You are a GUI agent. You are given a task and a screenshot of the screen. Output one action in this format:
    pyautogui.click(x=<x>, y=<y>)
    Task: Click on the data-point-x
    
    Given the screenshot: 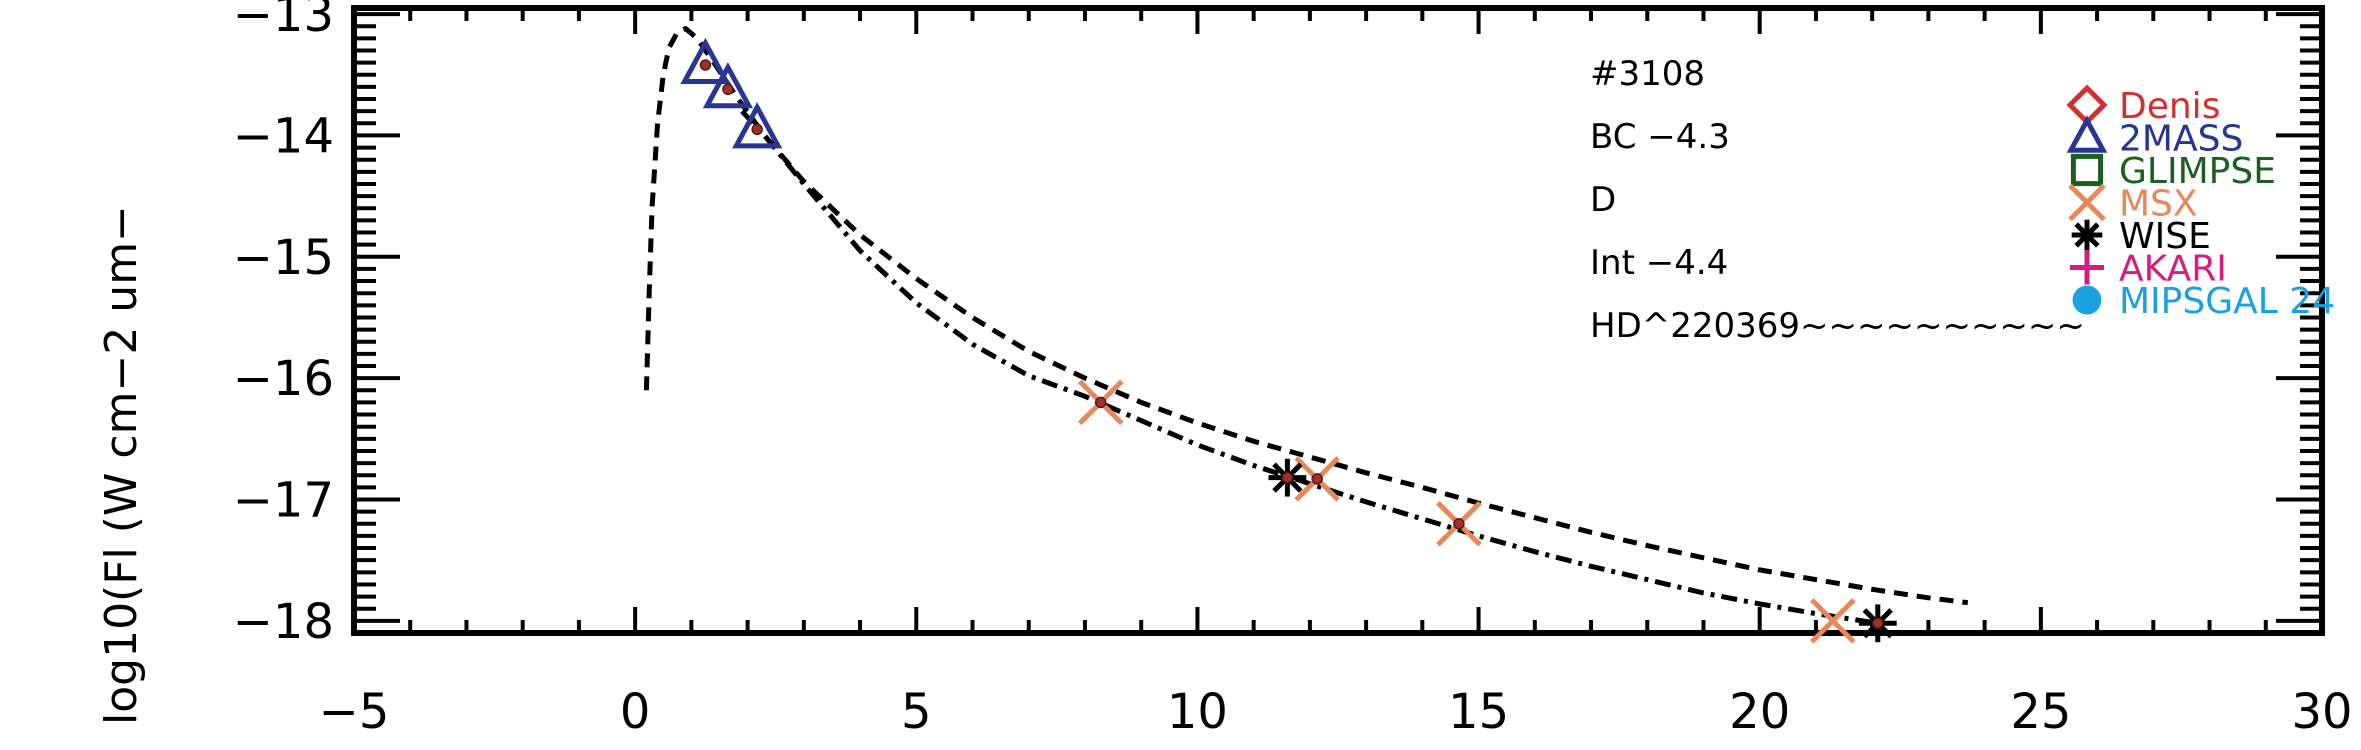 What is the action you would take?
    pyautogui.click(x=1833, y=621)
    